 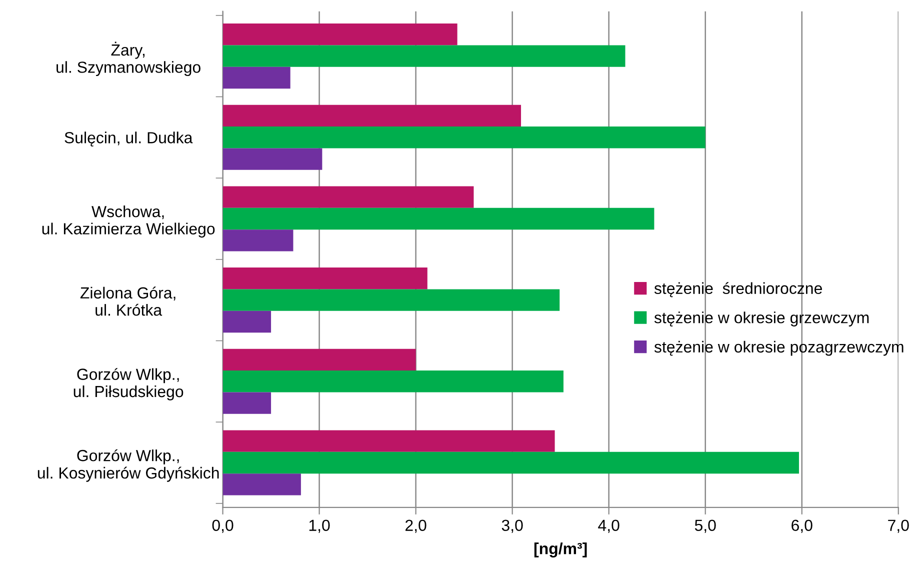 I want to click on y-tick-label: Zielona Góra, ul. Krótka, so click(x=128, y=301).